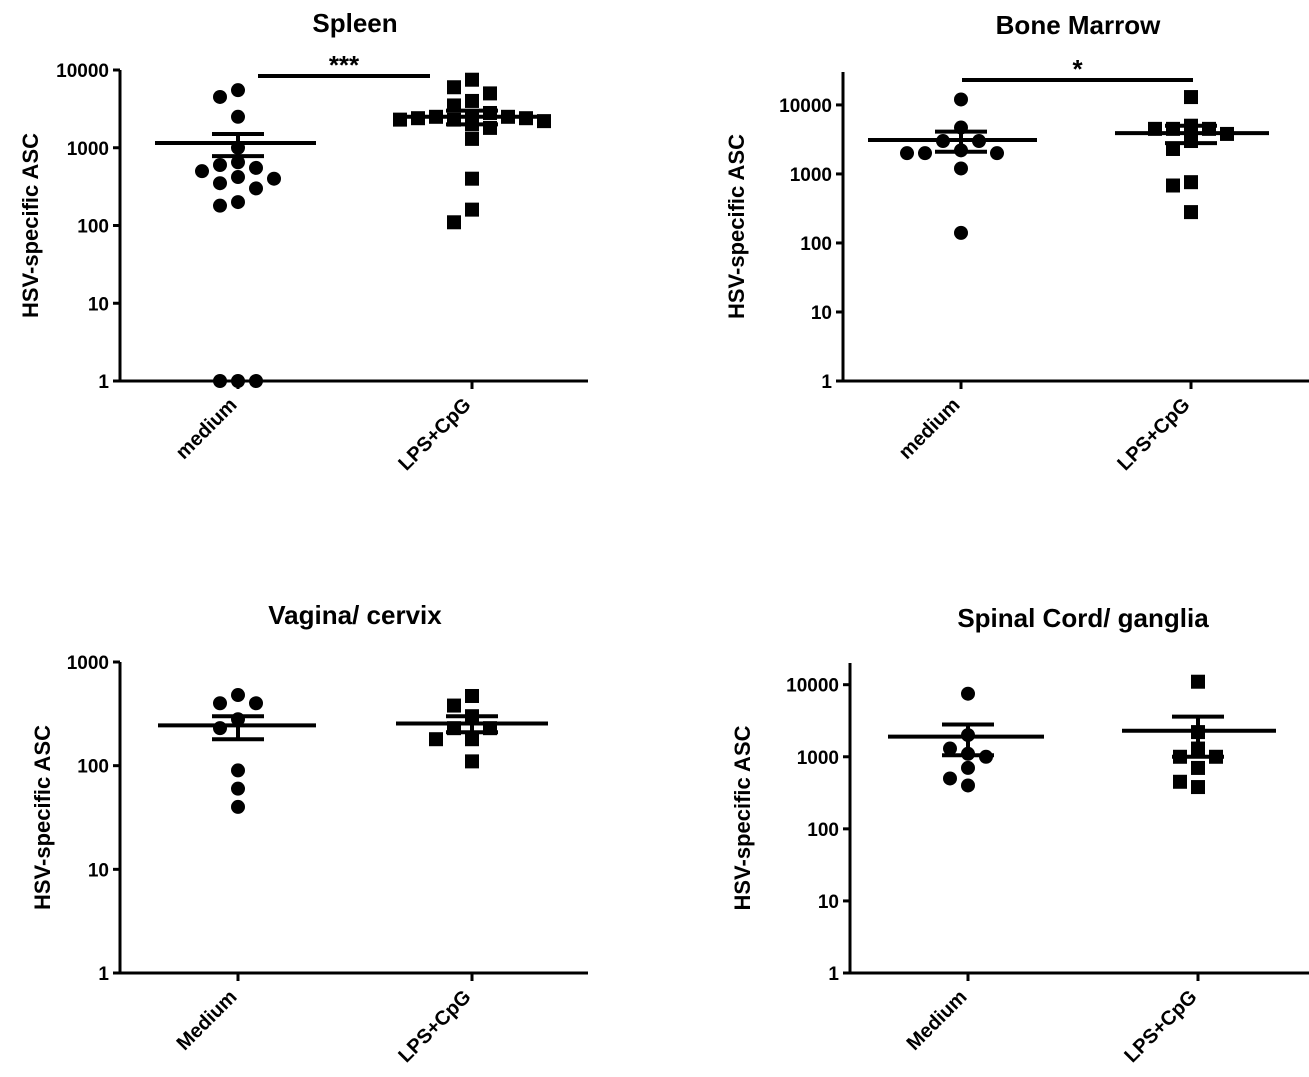  I want to click on significance-label: ***, so click(344, 65).